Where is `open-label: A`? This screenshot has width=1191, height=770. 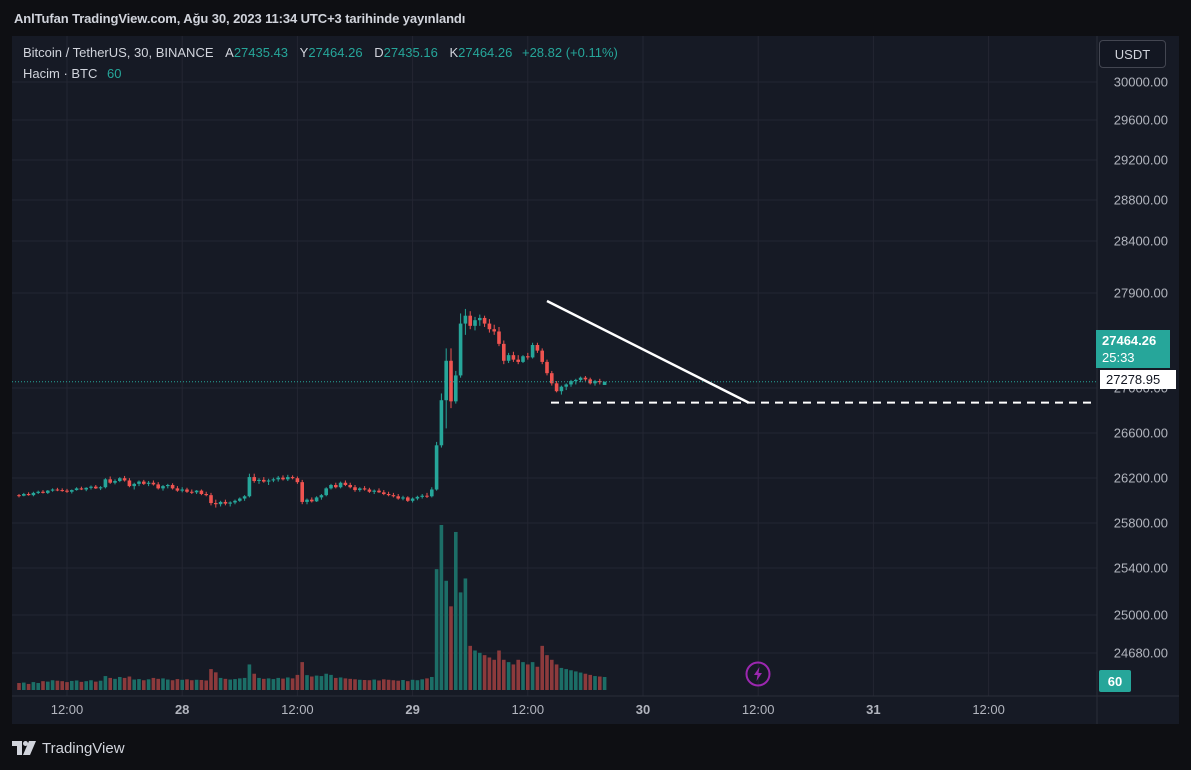
open-label: A is located at coordinates (229, 52).